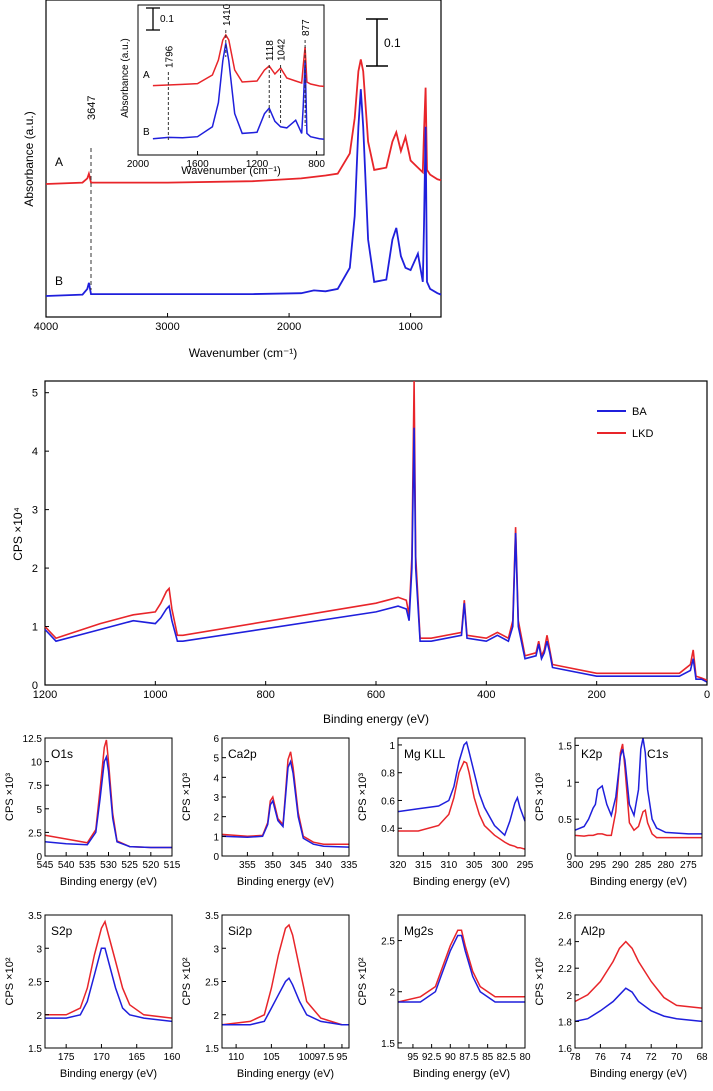 The image size is (713, 1091). Describe the element at coordinates (620, 865) in the screenshot. I see `xps-c1s-x-tick-label: 290` at that location.